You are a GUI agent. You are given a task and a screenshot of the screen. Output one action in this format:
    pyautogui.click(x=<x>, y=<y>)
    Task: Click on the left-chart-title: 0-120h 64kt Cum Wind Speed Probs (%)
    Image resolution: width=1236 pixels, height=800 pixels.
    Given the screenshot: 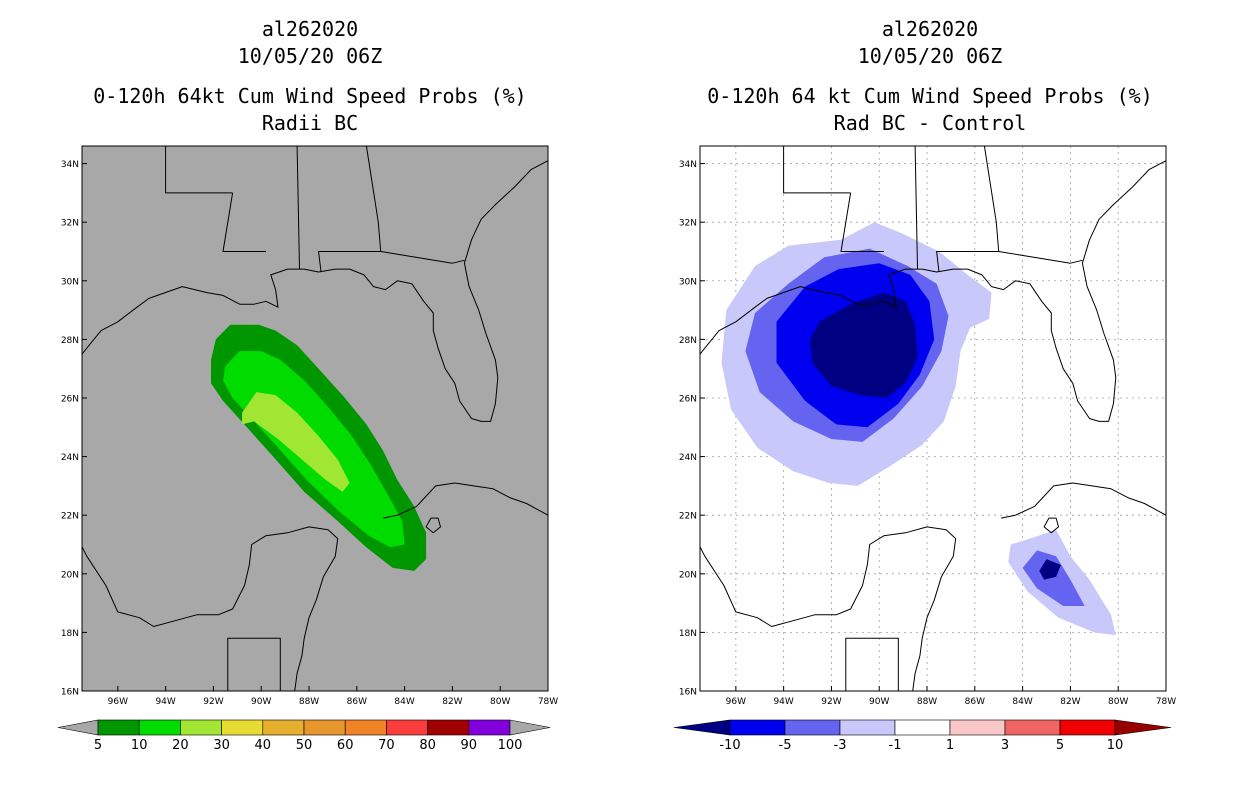 What is the action you would take?
    pyautogui.click(x=310, y=96)
    